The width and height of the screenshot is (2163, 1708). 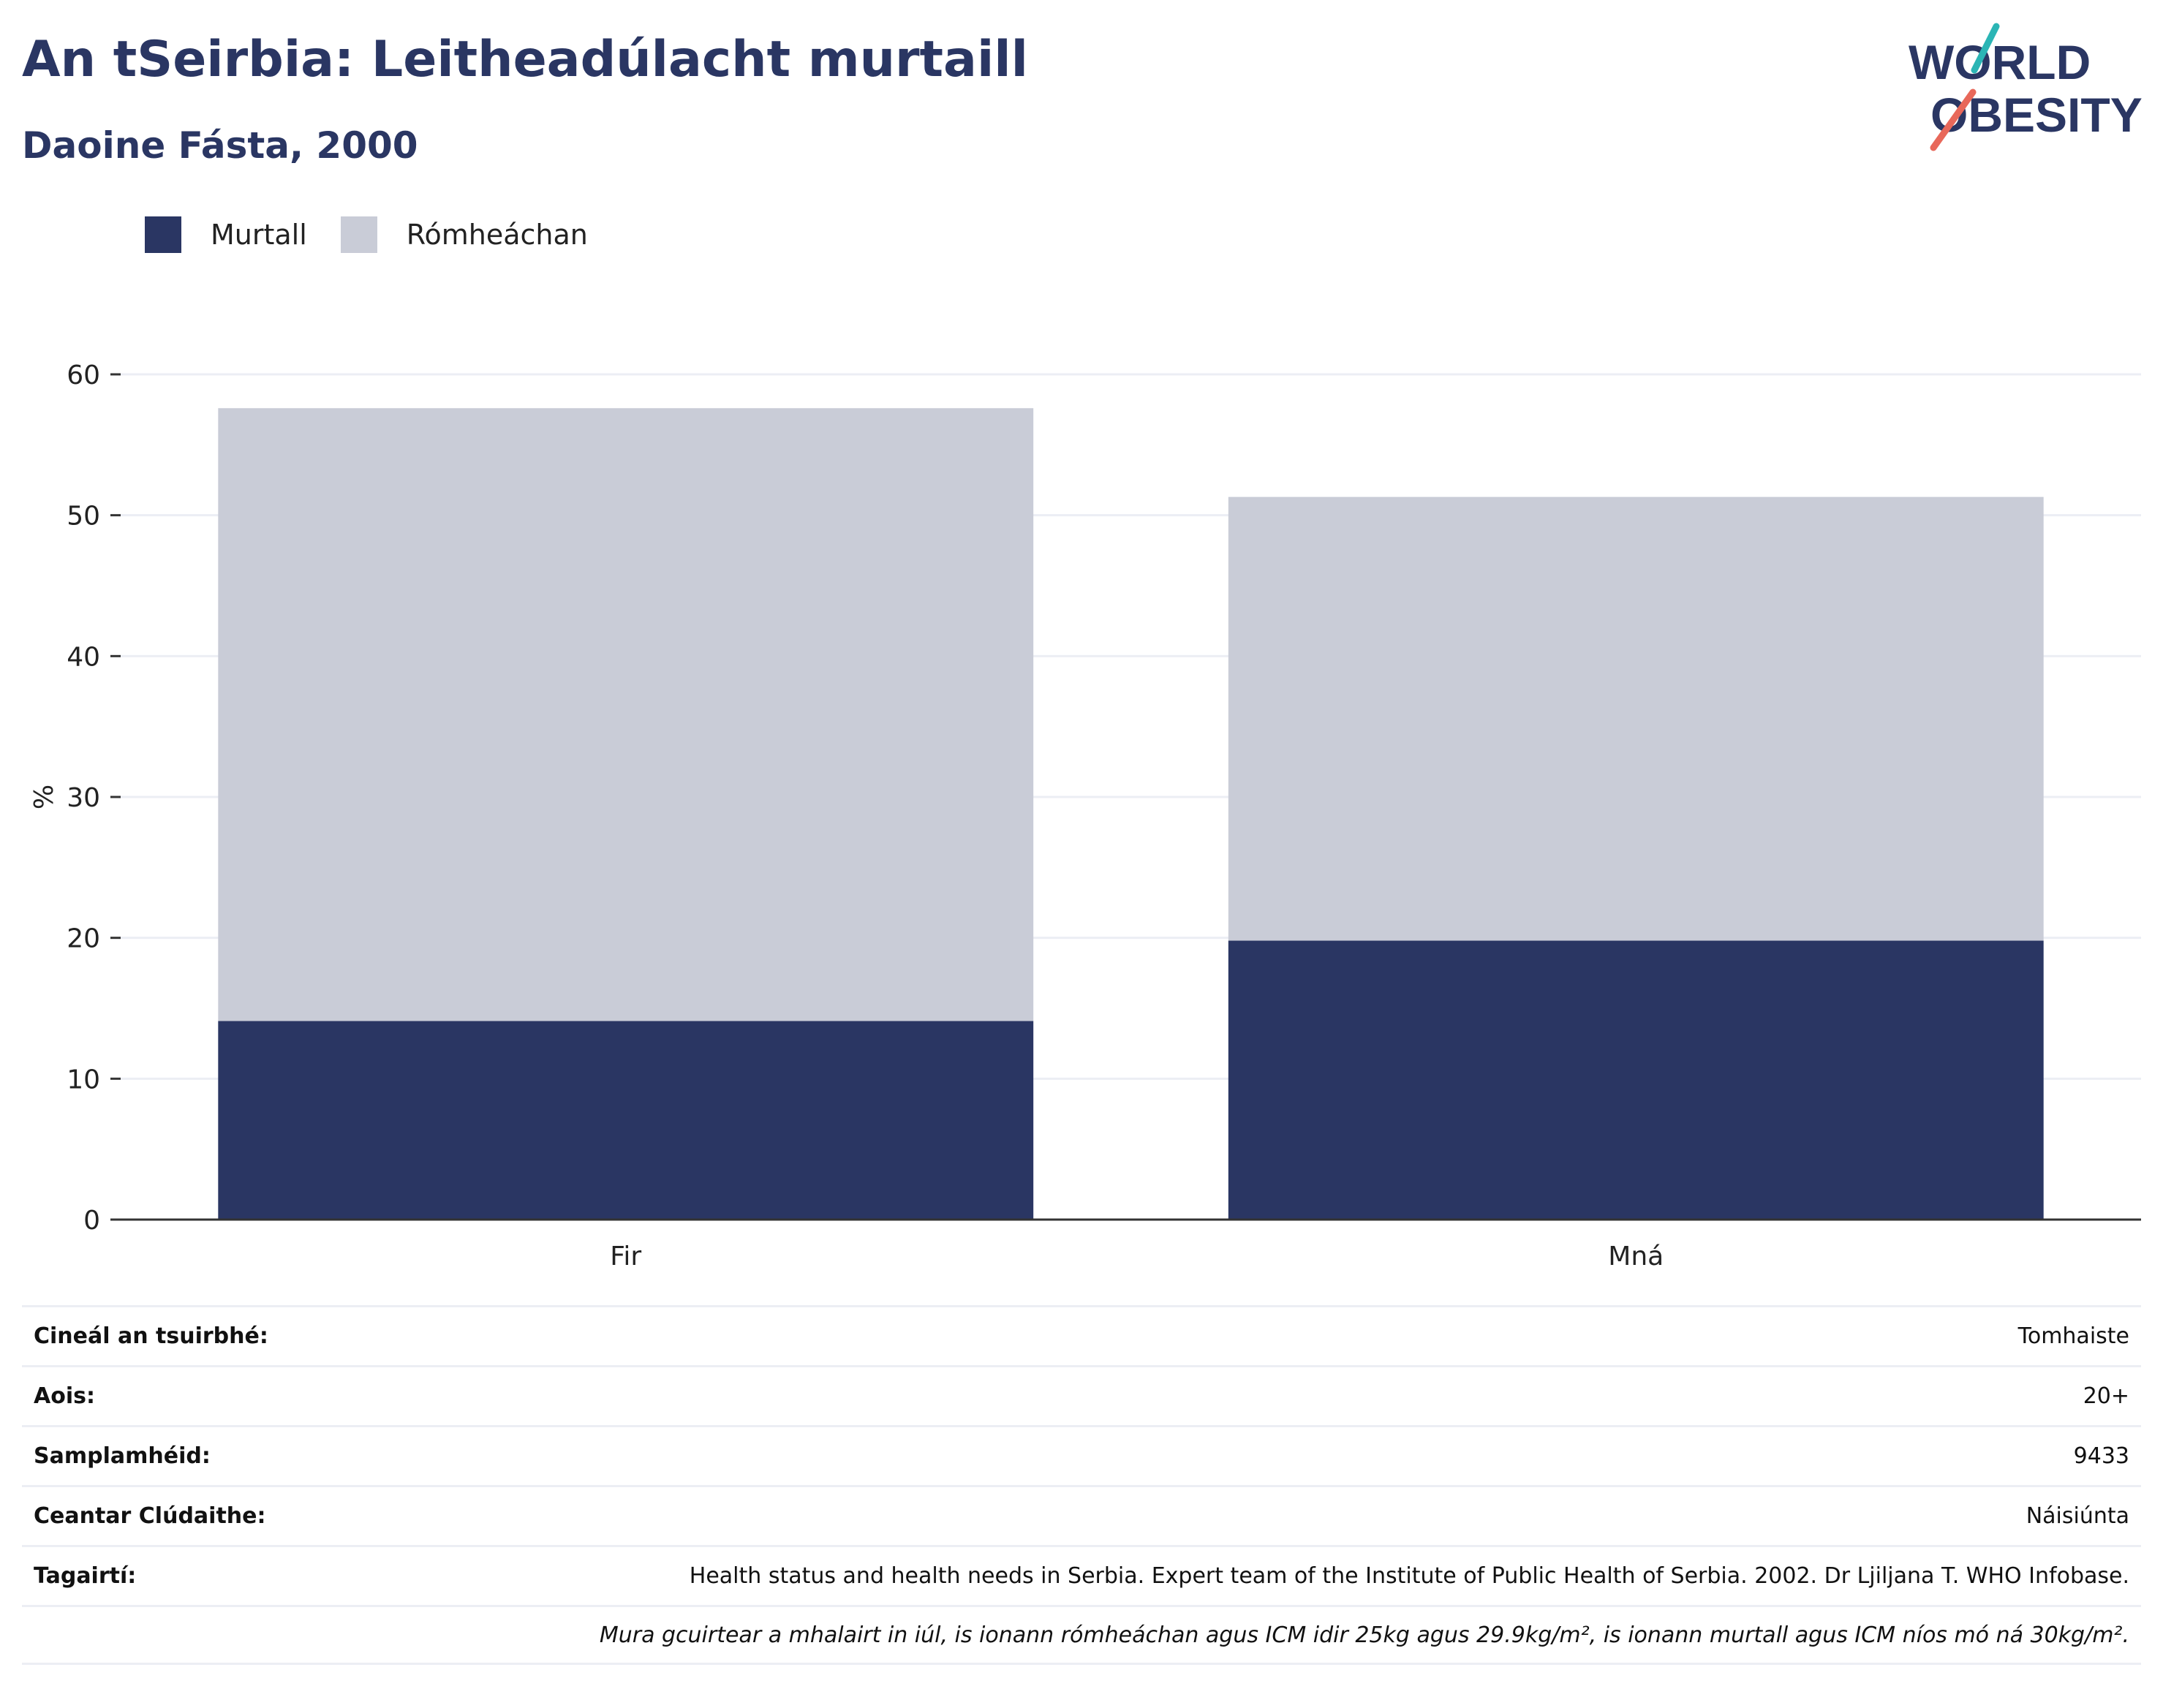 What do you see at coordinates (358, 234) in the screenshot?
I see `legend-swatch-overweight` at bounding box center [358, 234].